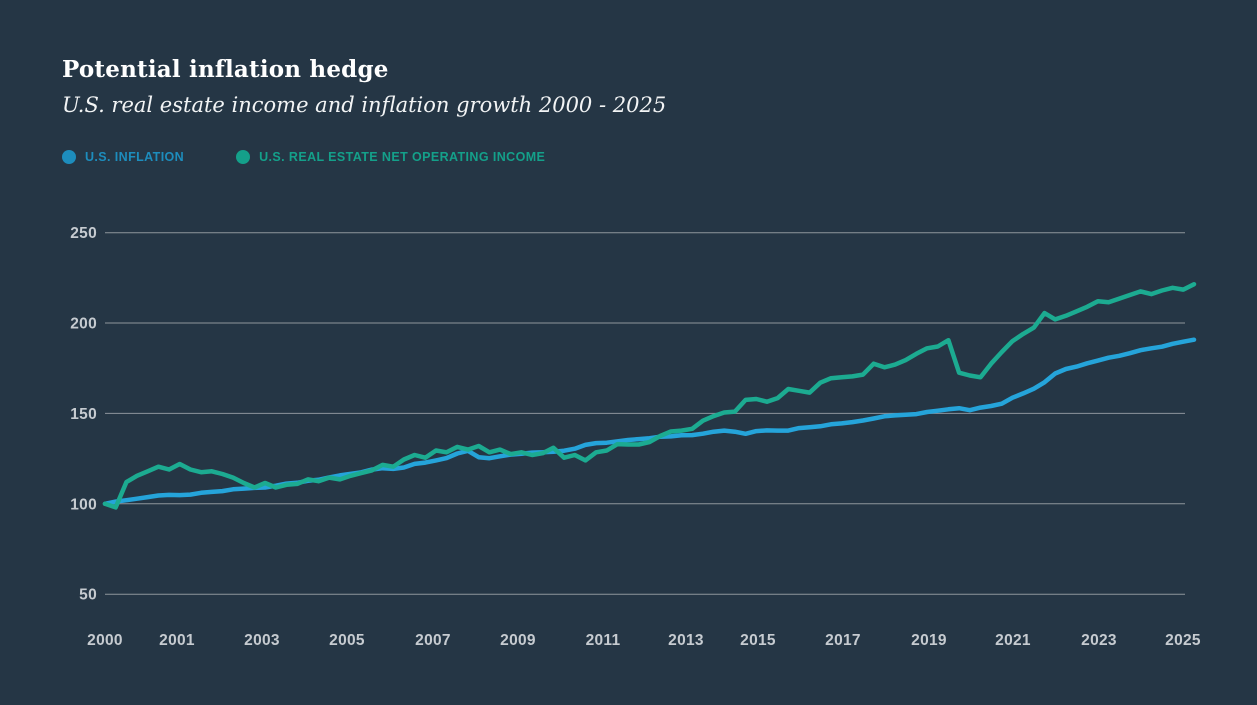 This screenshot has width=1257, height=705. I want to click on x-tick-label: 2017, so click(843, 640).